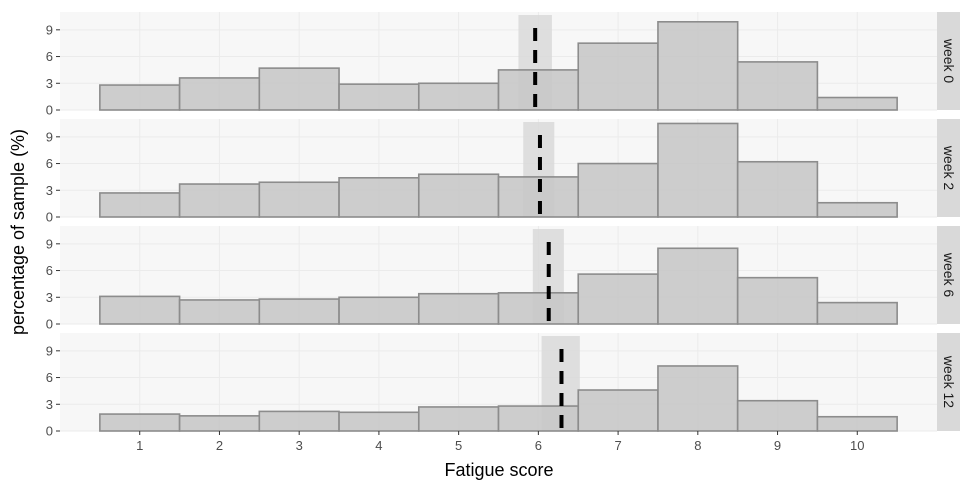 The width and height of the screenshot is (960, 481). Describe the element at coordinates (538, 445) in the screenshot. I see `x-tick-label: 6` at that location.